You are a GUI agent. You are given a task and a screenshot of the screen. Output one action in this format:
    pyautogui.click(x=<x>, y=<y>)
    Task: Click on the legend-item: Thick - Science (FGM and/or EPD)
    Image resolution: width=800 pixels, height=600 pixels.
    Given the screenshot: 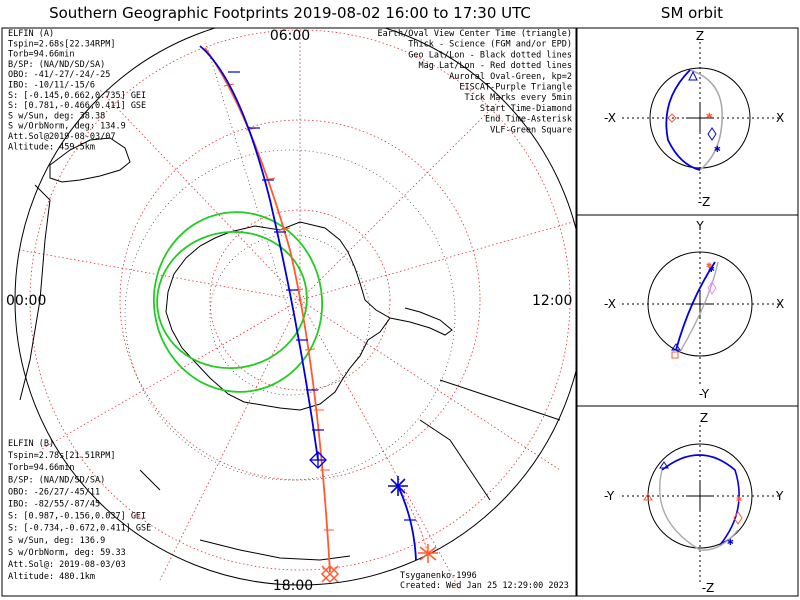 What is the action you would take?
    pyautogui.click(x=490, y=45)
    